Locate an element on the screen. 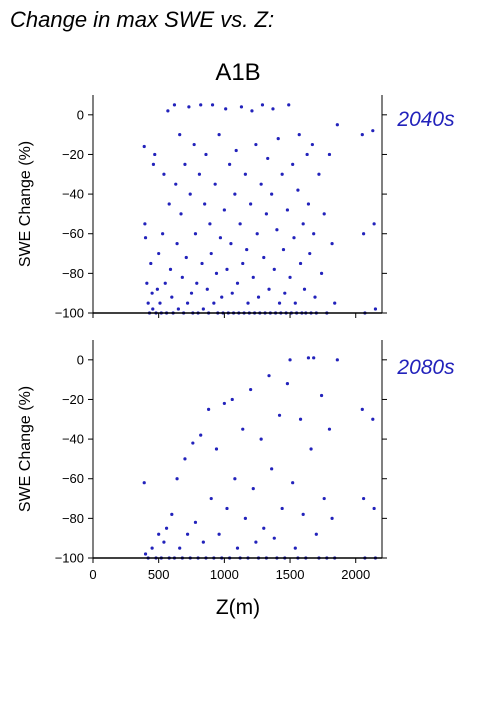  y-tick-label-2040s: 0 is located at coordinates (80, 114).